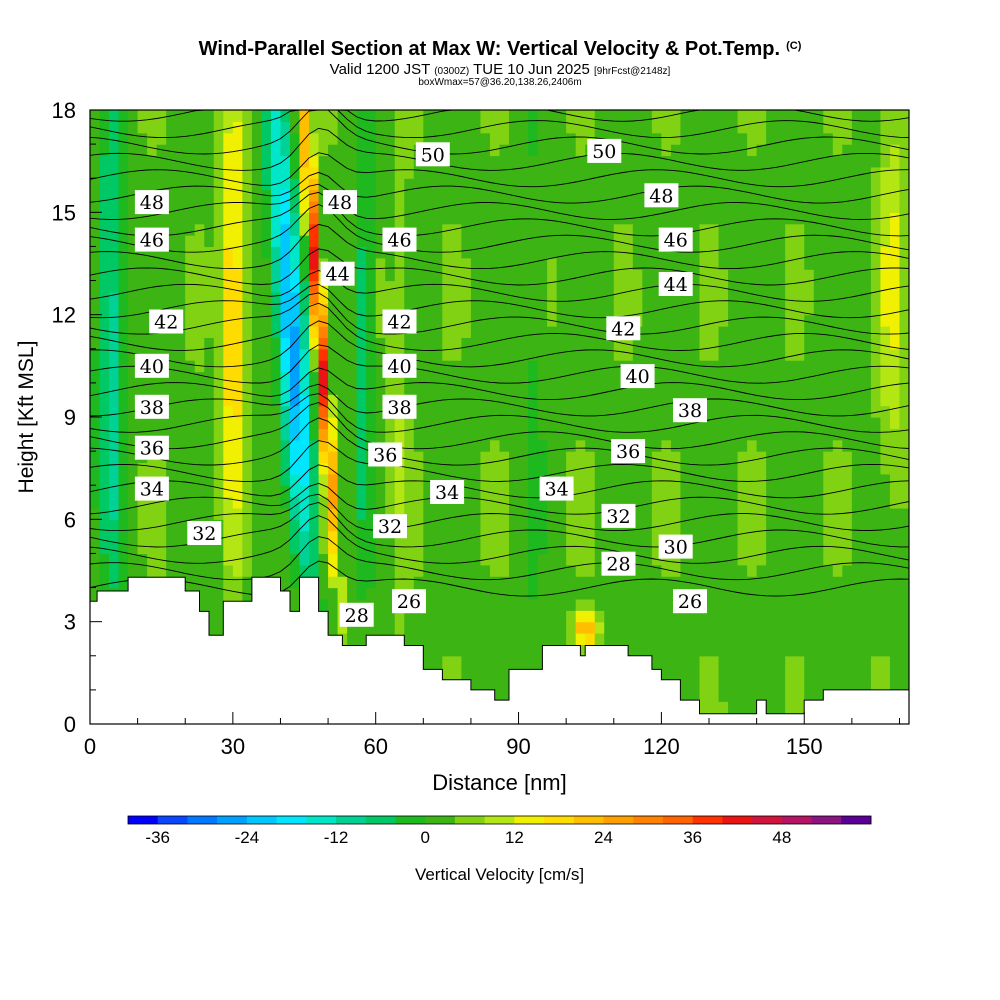 The image size is (1000, 1000). Describe the element at coordinates (499, 782) in the screenshot. I see `x-axis-label: Distance [nm]` at that location.